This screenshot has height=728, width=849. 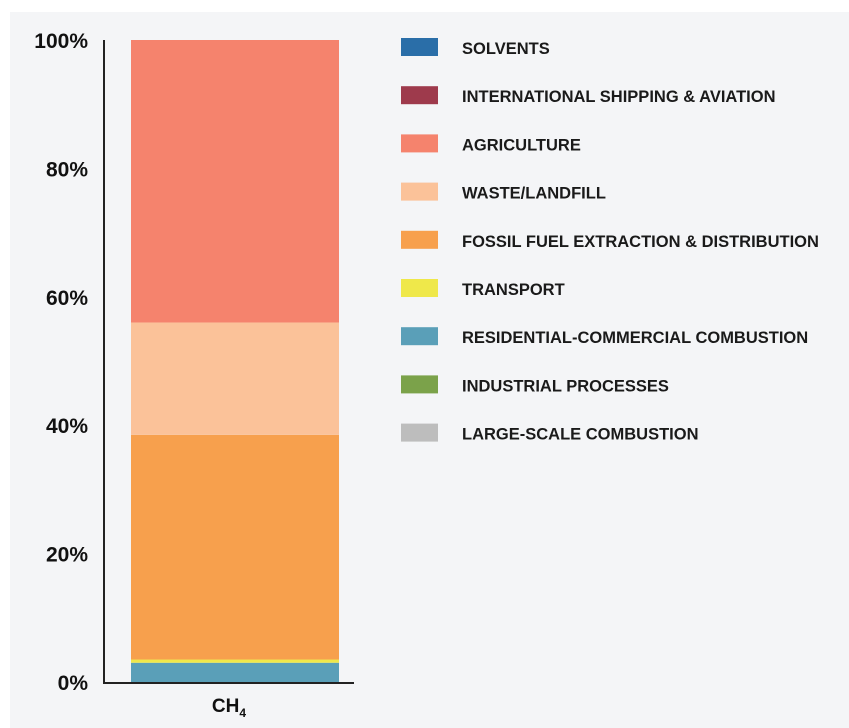 I want to click on legend-item: INDUSTRIAL PROCESSES, so click(x=535, y=385).